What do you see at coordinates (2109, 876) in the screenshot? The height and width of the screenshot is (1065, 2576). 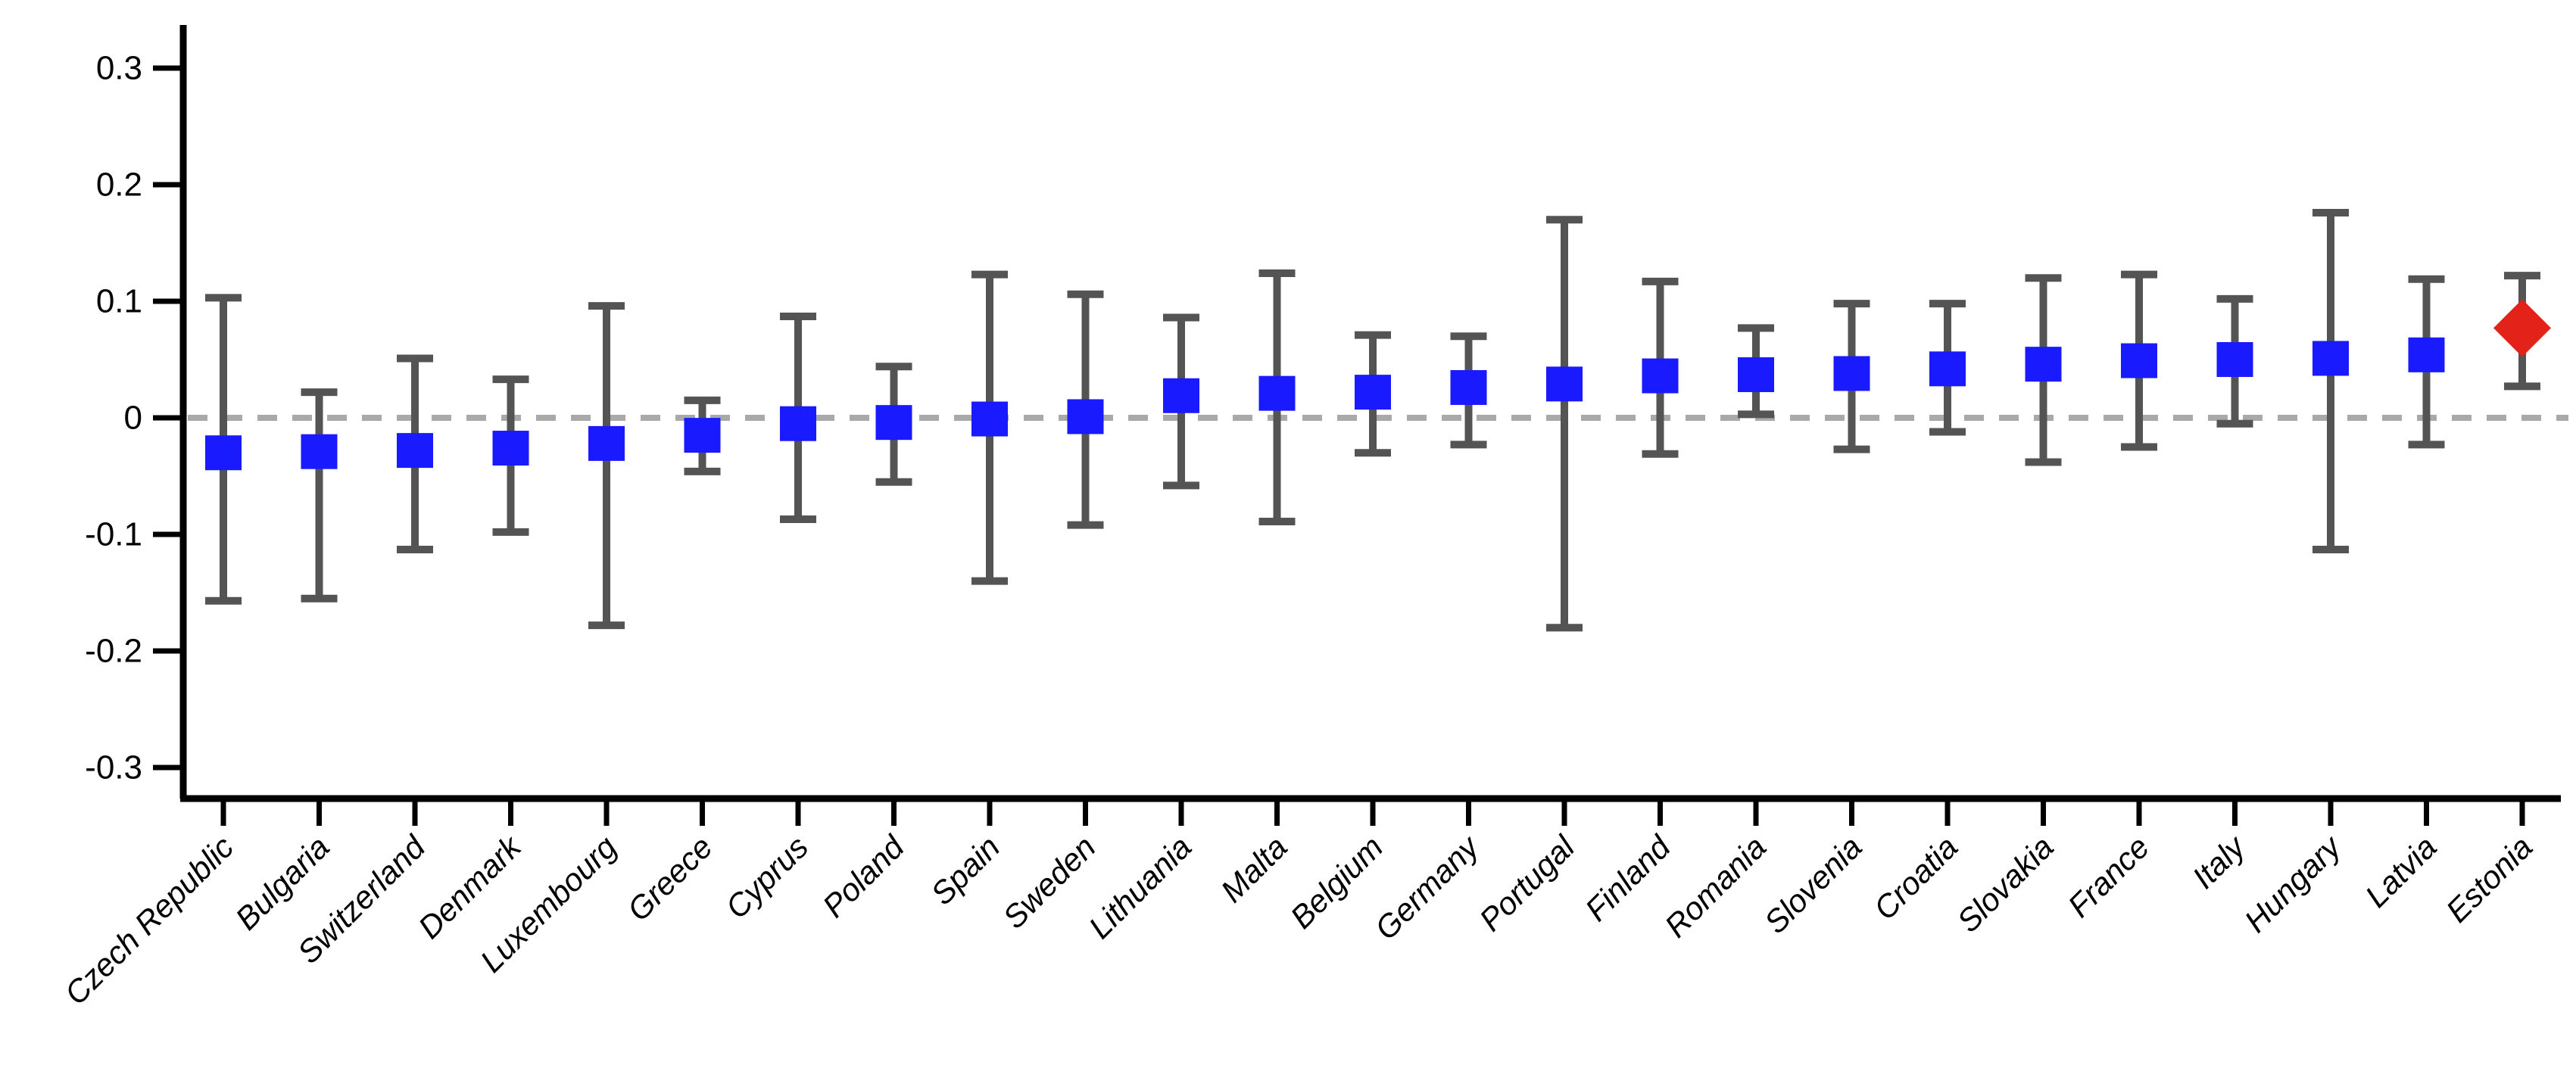 I see `x-category-label: France` at bounding box center [2109, 876].